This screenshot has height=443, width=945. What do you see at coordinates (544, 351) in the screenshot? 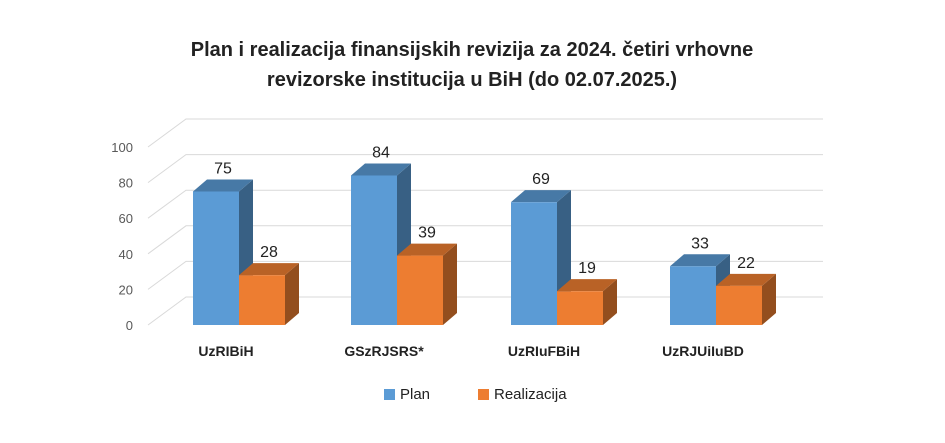
I see `category-label: UzRIuFBiH` at bounding box center [544, 351].